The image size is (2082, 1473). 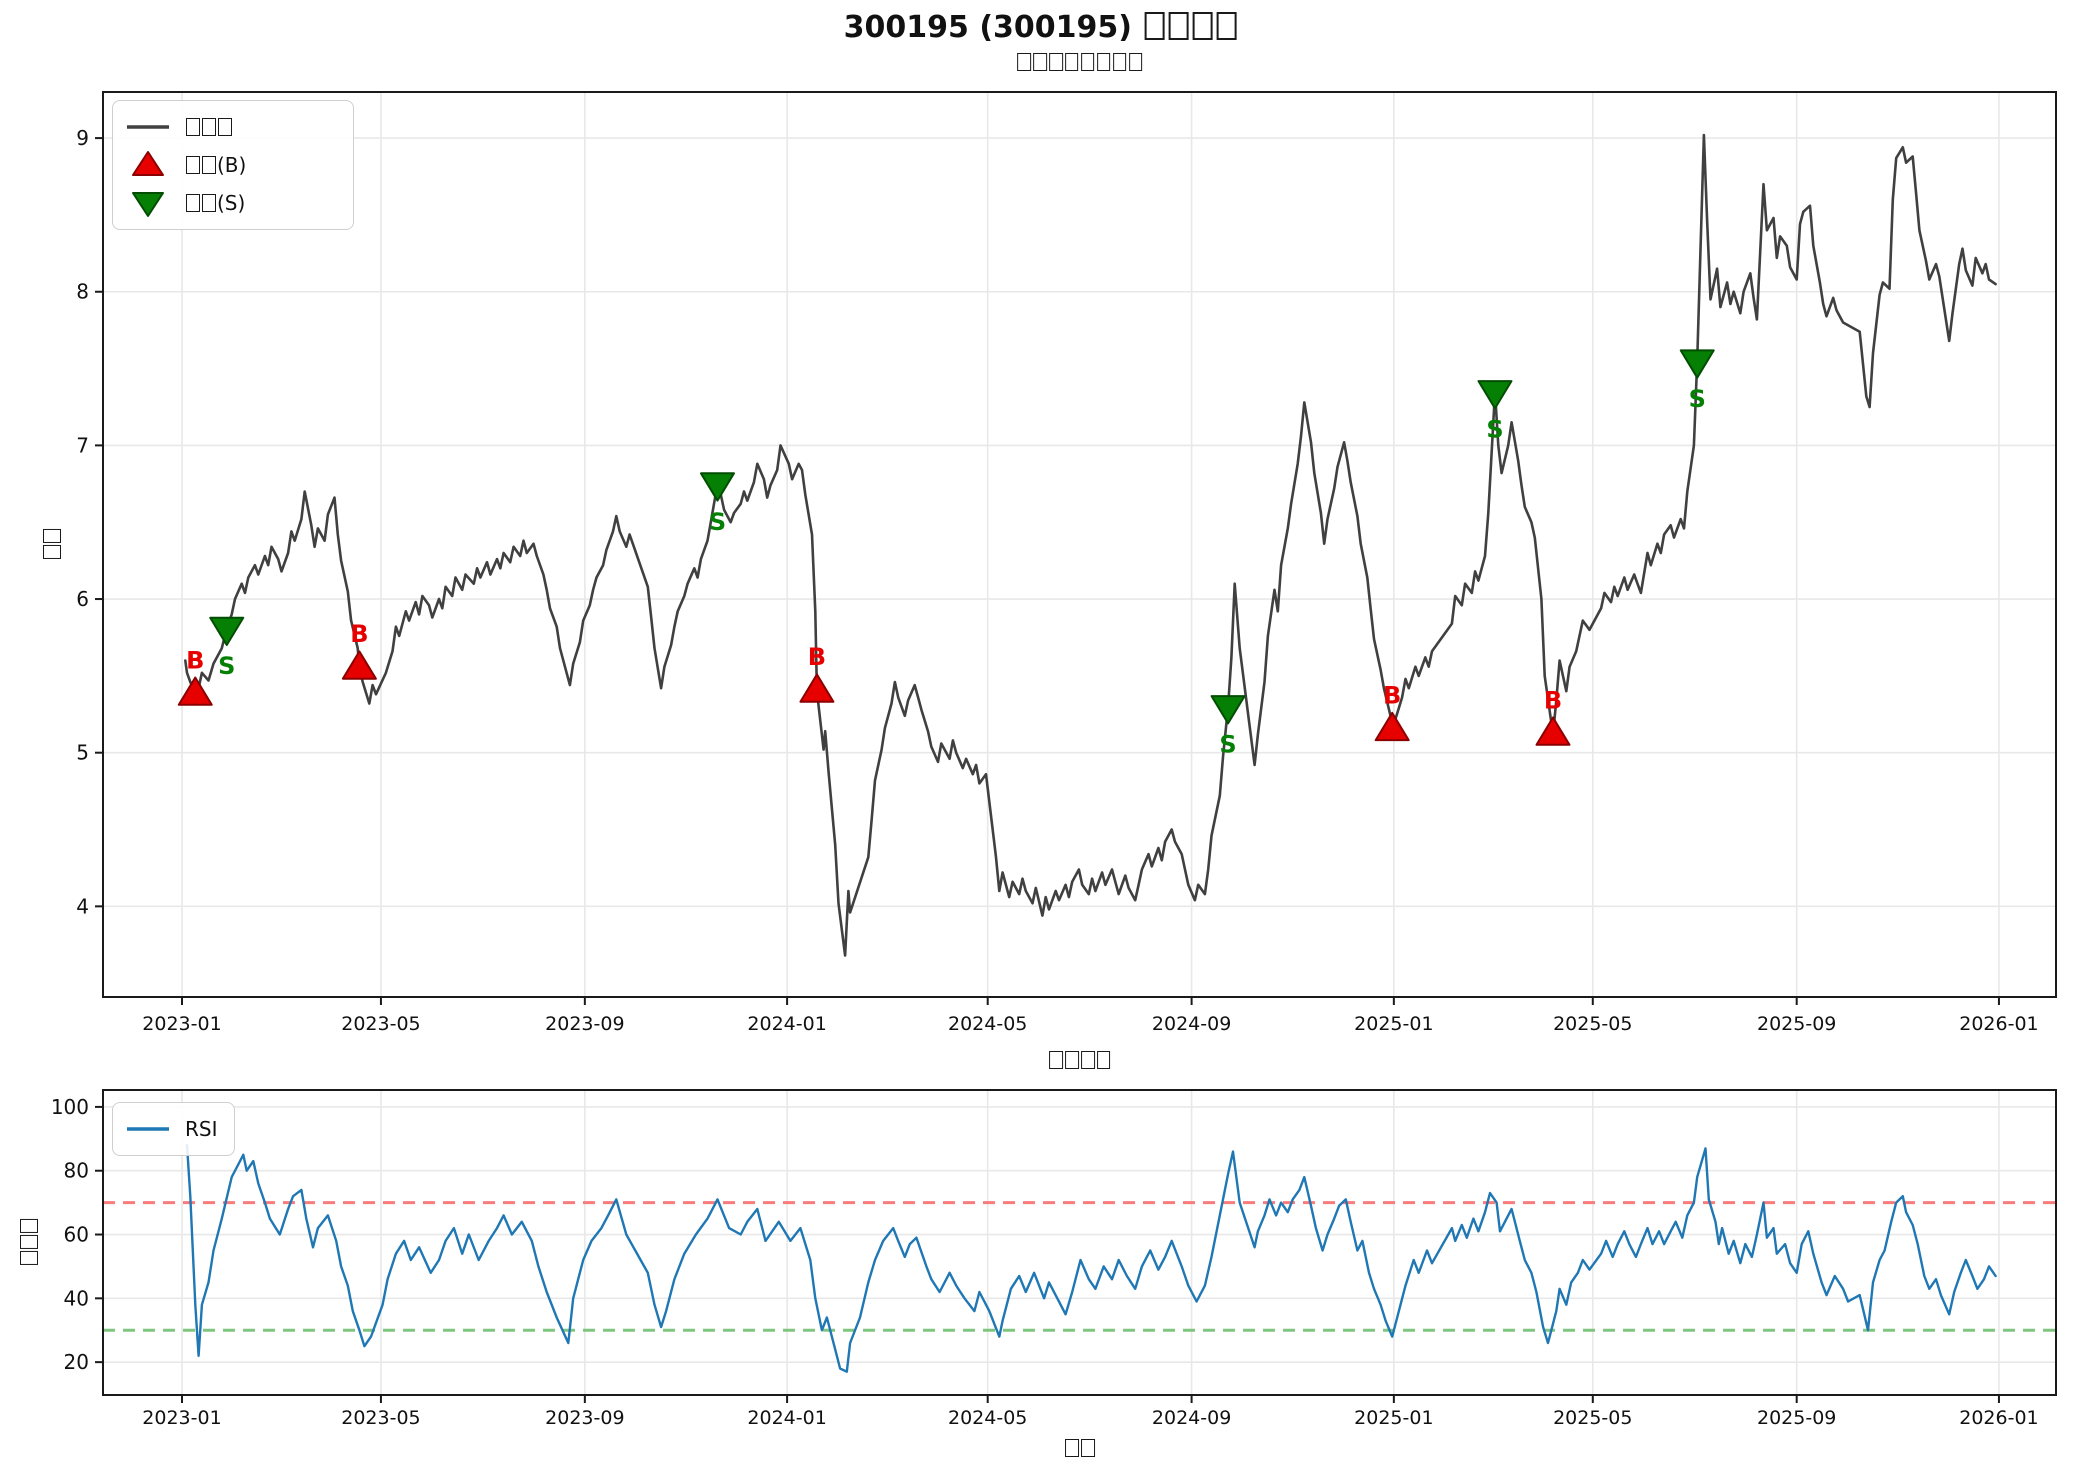 I want to click on svg-text: 40, so click(x=76, y=1298).